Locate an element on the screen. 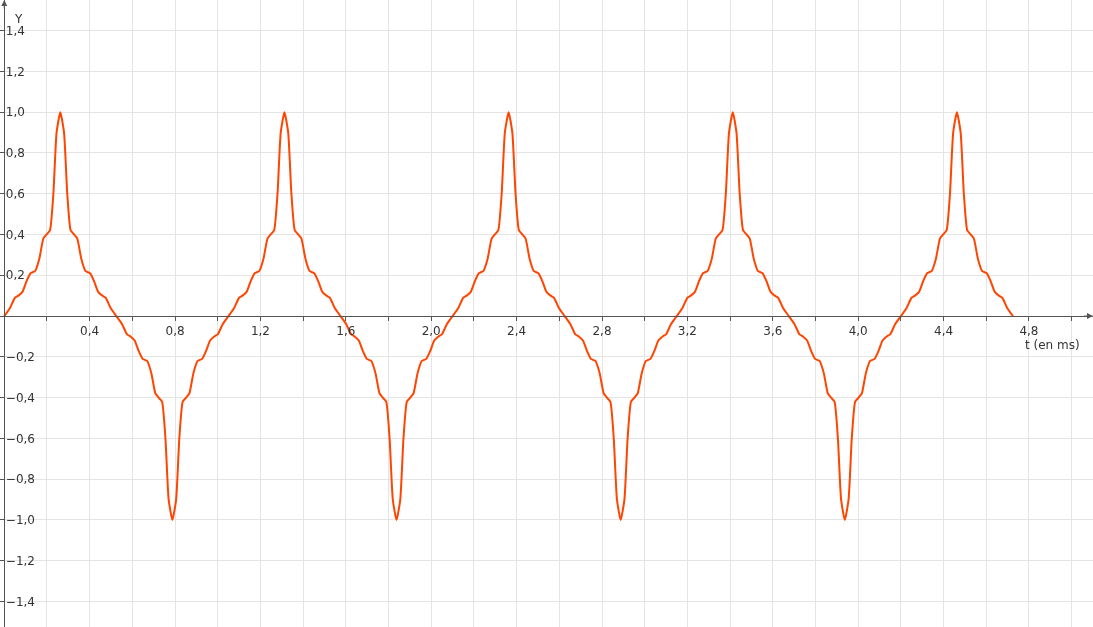 This screenshot has height=627, width=1093. x-tick-label: 4,8 is located at coordinates (1029, 331).